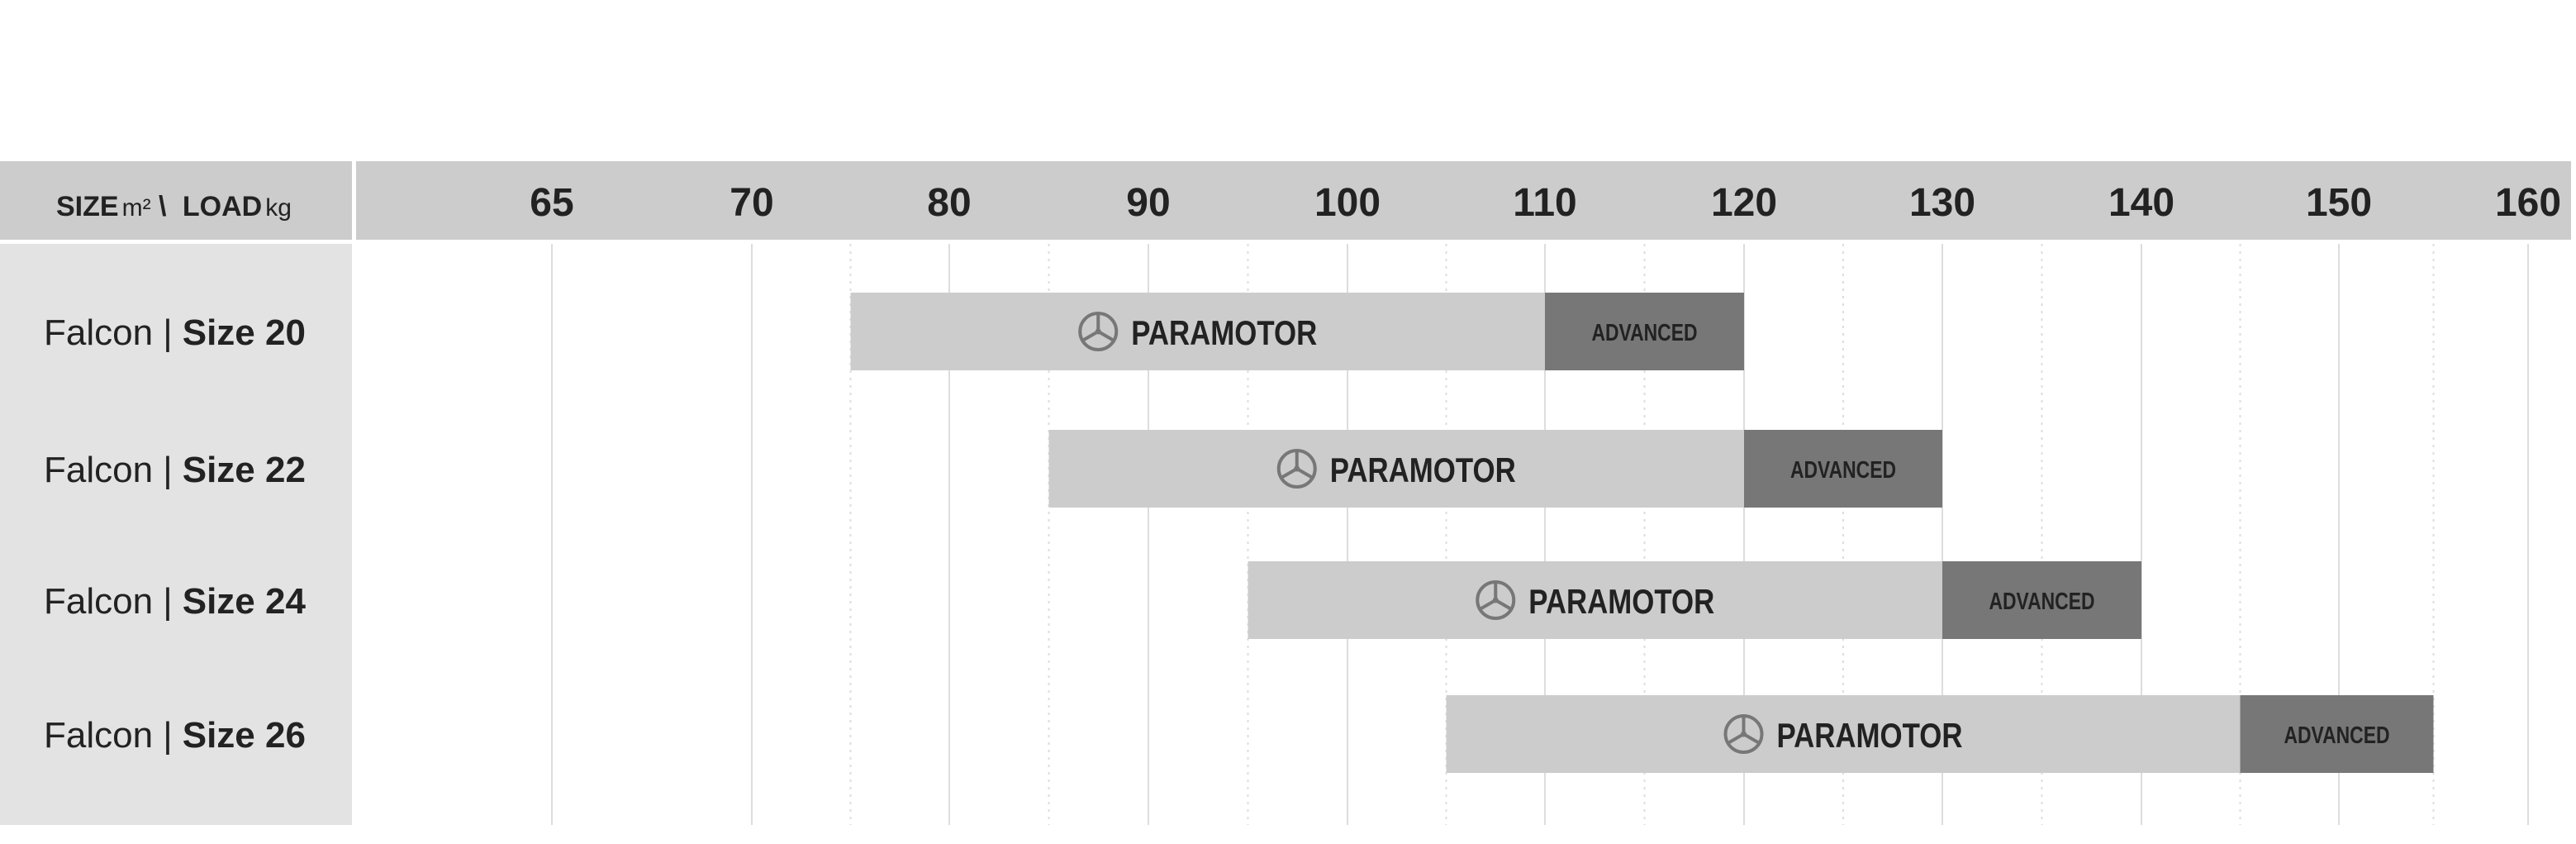  I want to click on x-tick-label: 150, so click(2339, 203).